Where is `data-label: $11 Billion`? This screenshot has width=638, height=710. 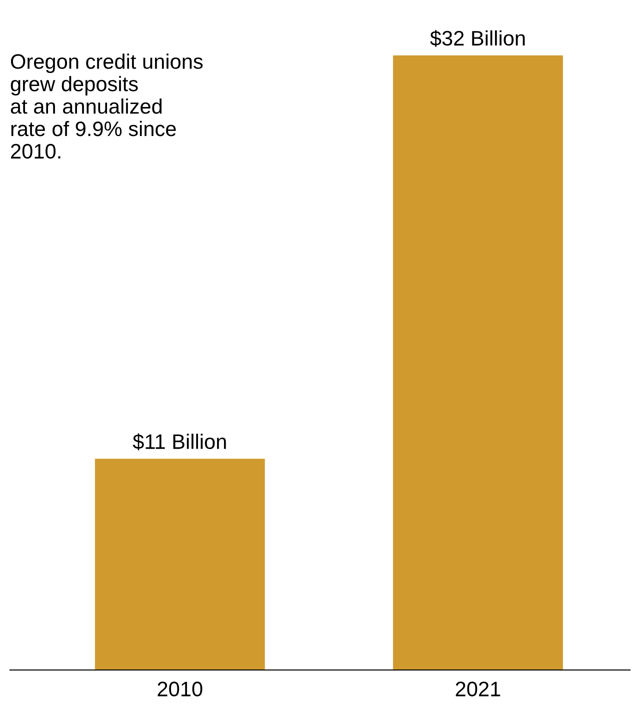
data-label: $11 Billion is located at coordinates (179, 441).